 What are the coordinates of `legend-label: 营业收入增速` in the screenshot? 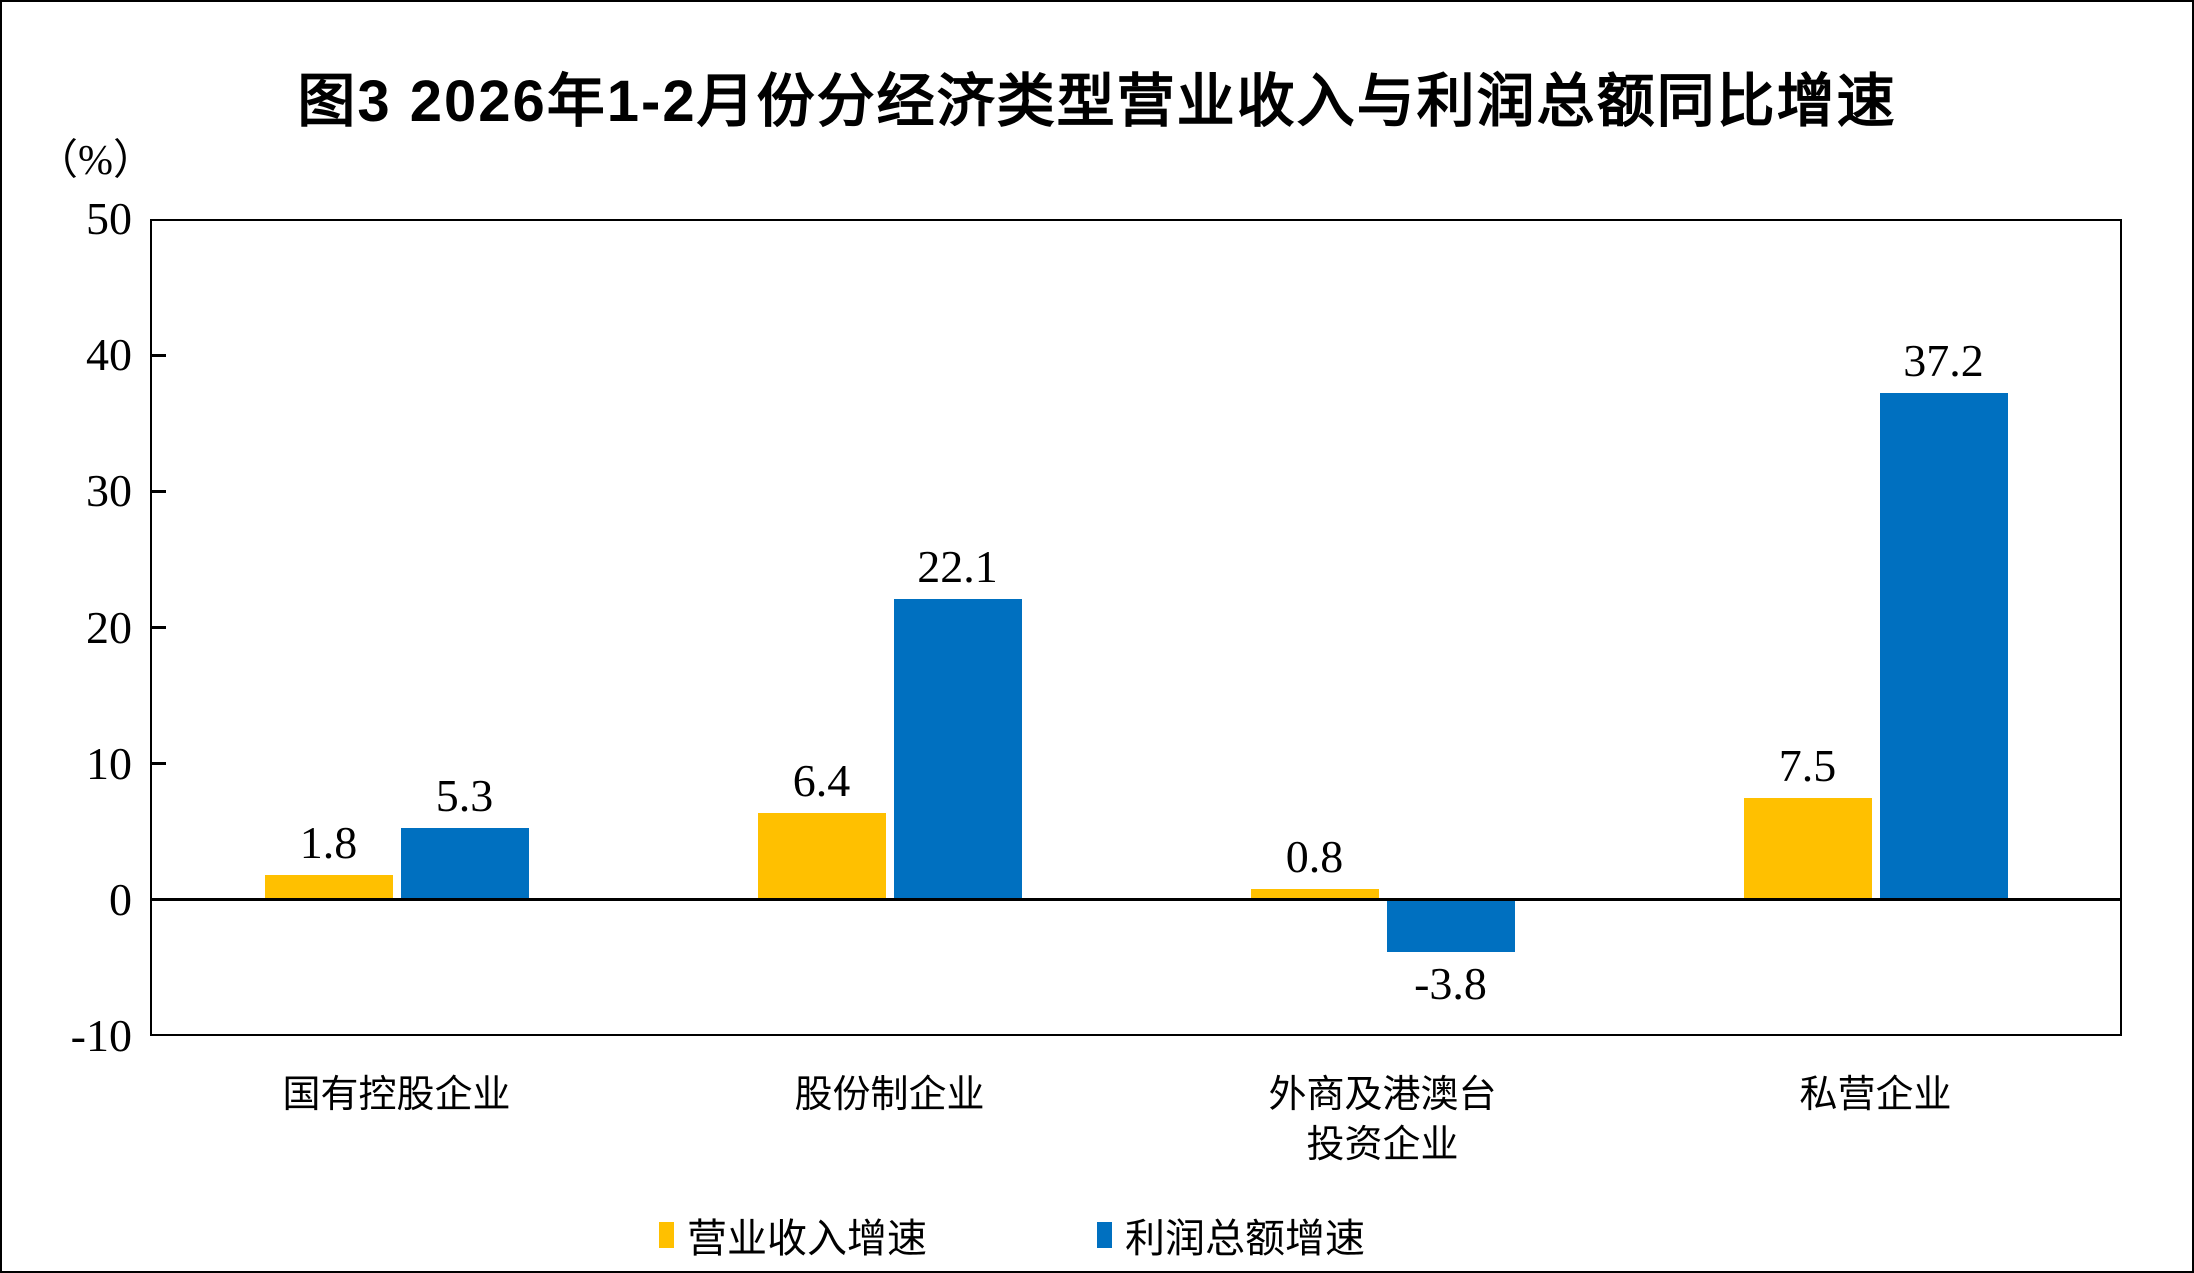 It's located at (807, 1238).